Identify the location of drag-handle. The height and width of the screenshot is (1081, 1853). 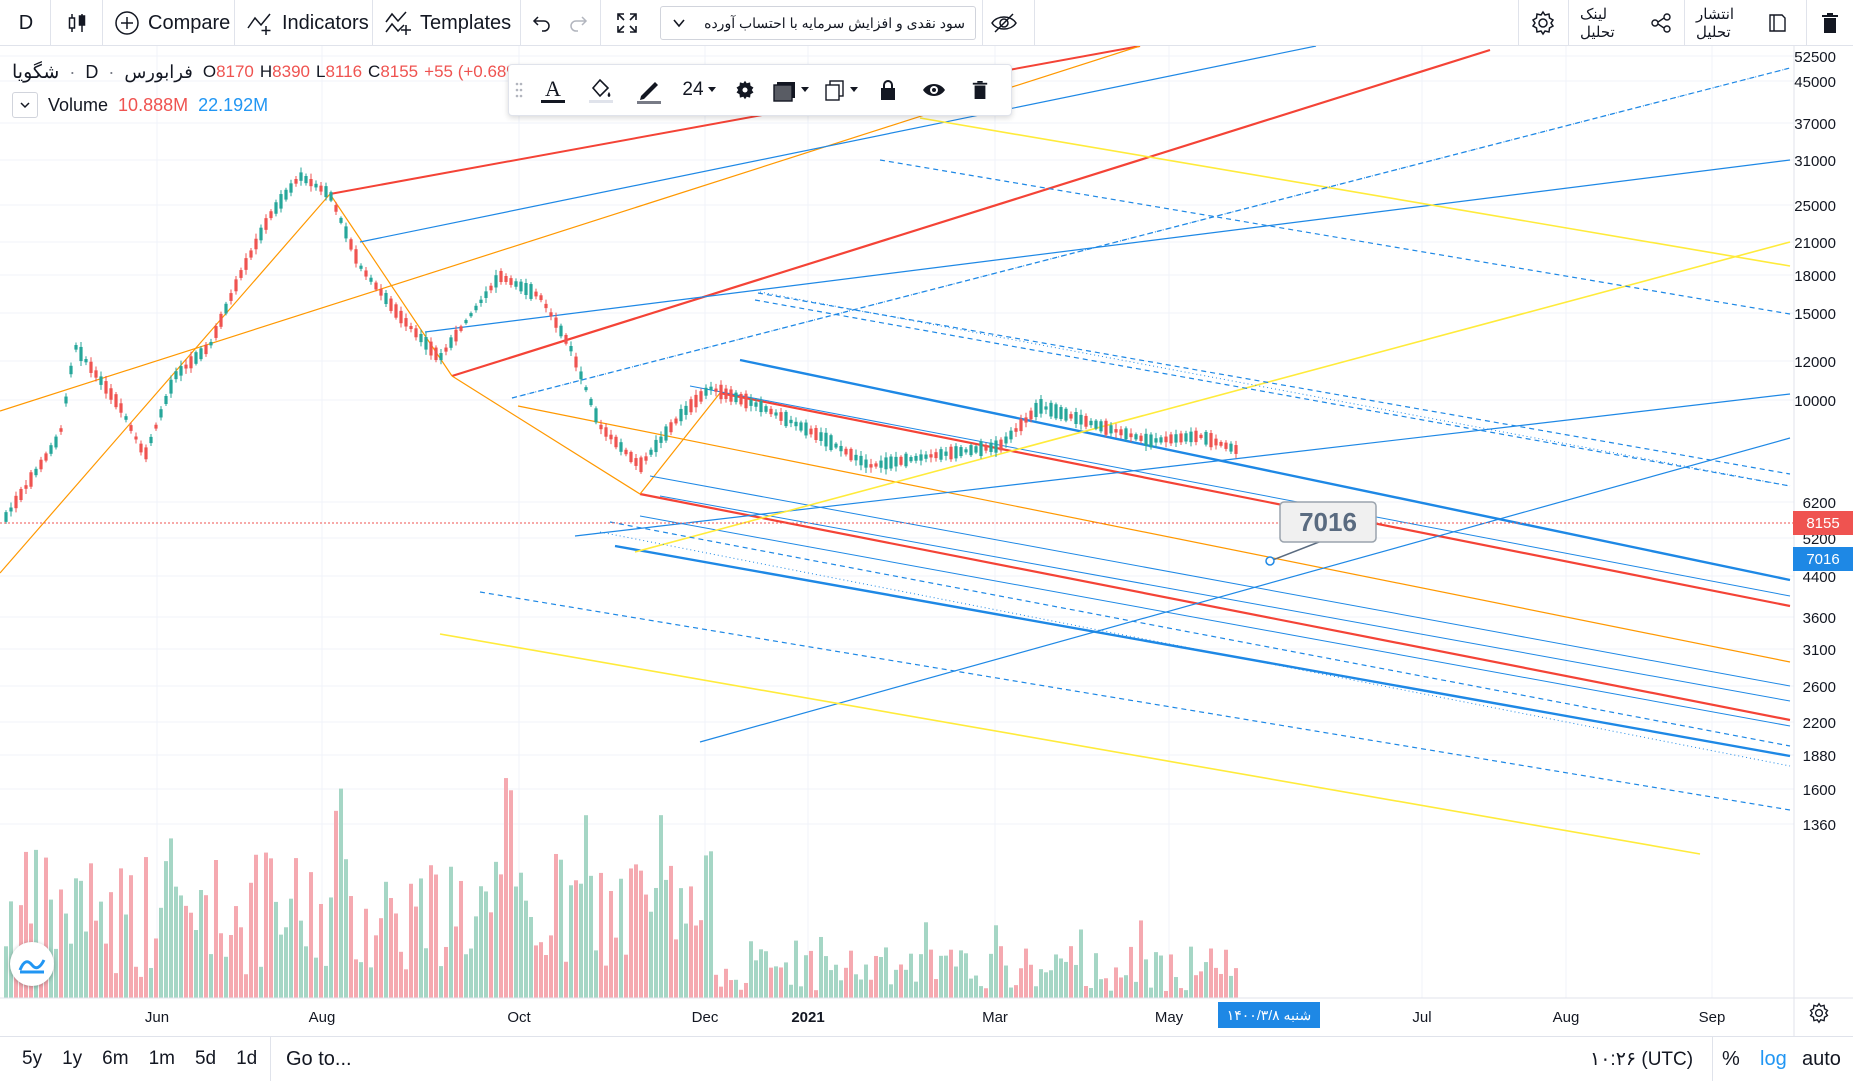
(519, 90).